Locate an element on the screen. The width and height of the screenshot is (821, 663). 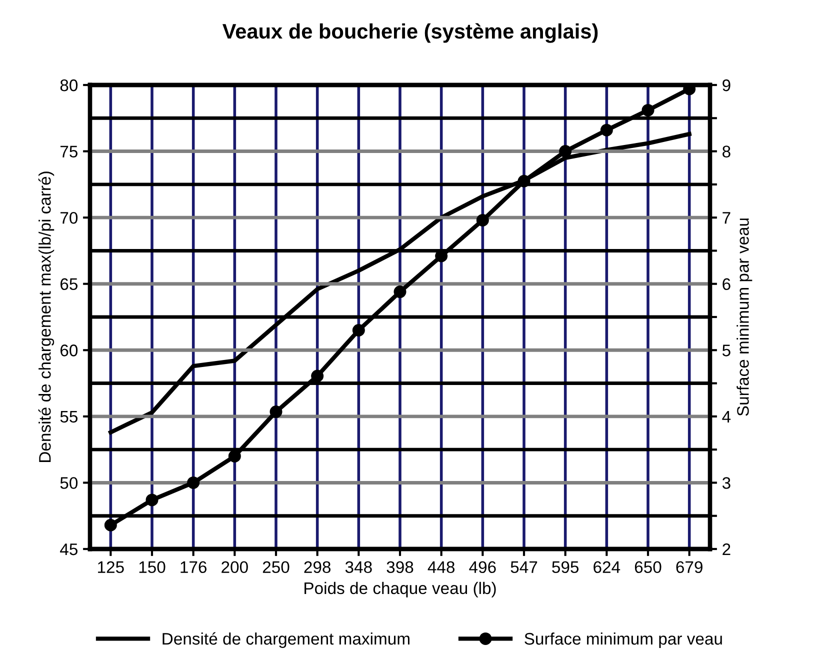
x-tick-label: 650 is located at coordinates (648, 567).